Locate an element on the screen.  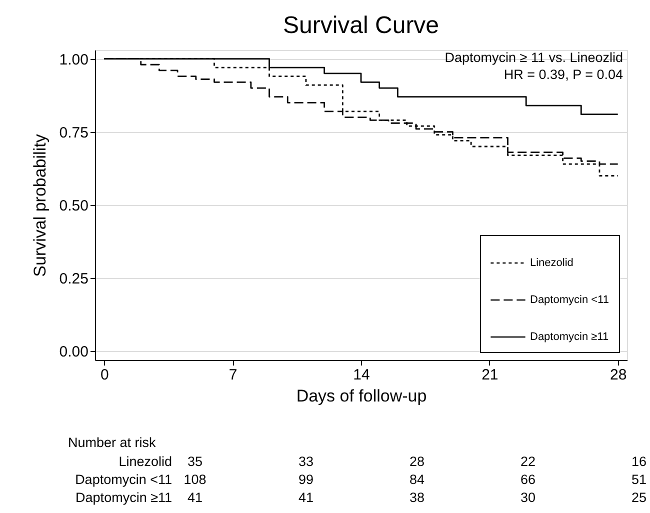
x-tick-label: 28 is located at coordinates (618, 375).